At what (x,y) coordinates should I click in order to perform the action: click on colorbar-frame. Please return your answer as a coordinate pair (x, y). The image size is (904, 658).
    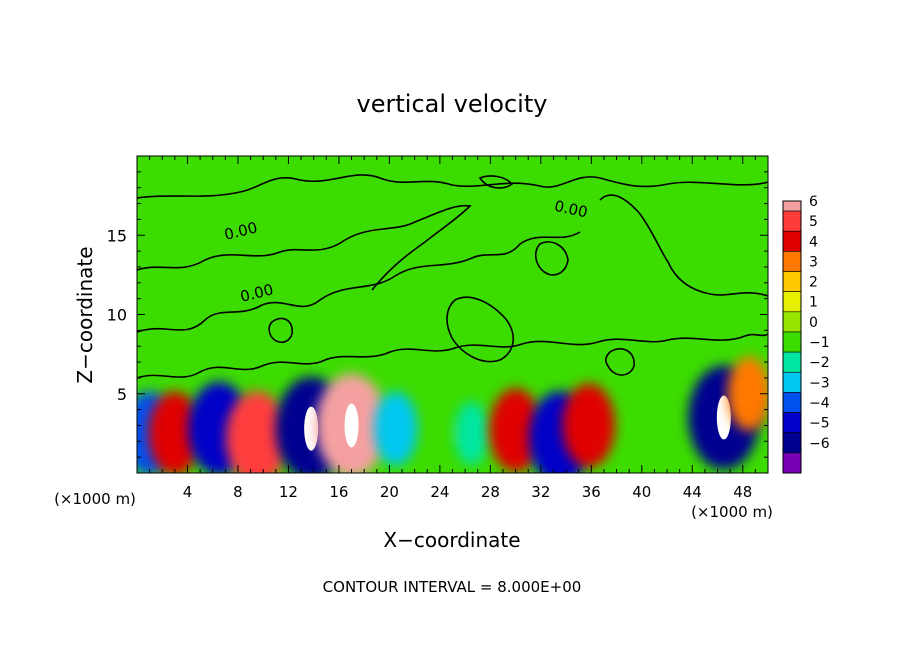
    Looking at the image, I should click on (792, 337).